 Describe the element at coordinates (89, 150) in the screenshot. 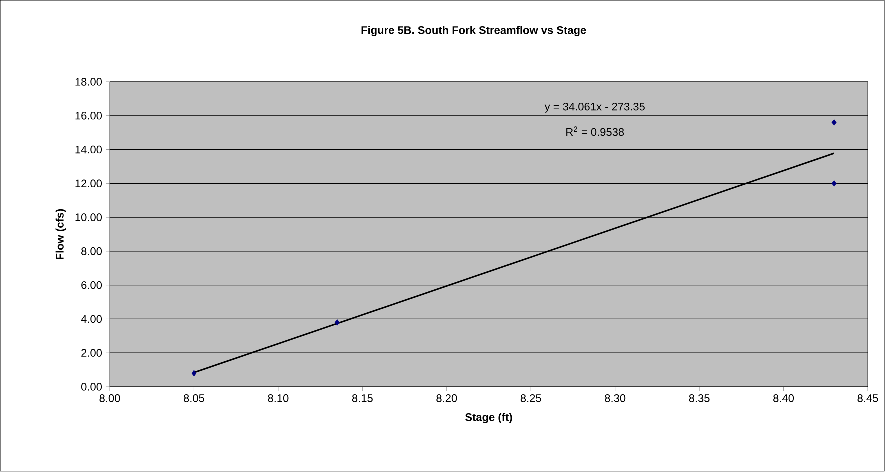

I see `y-tick-label: 14.00` at that location.